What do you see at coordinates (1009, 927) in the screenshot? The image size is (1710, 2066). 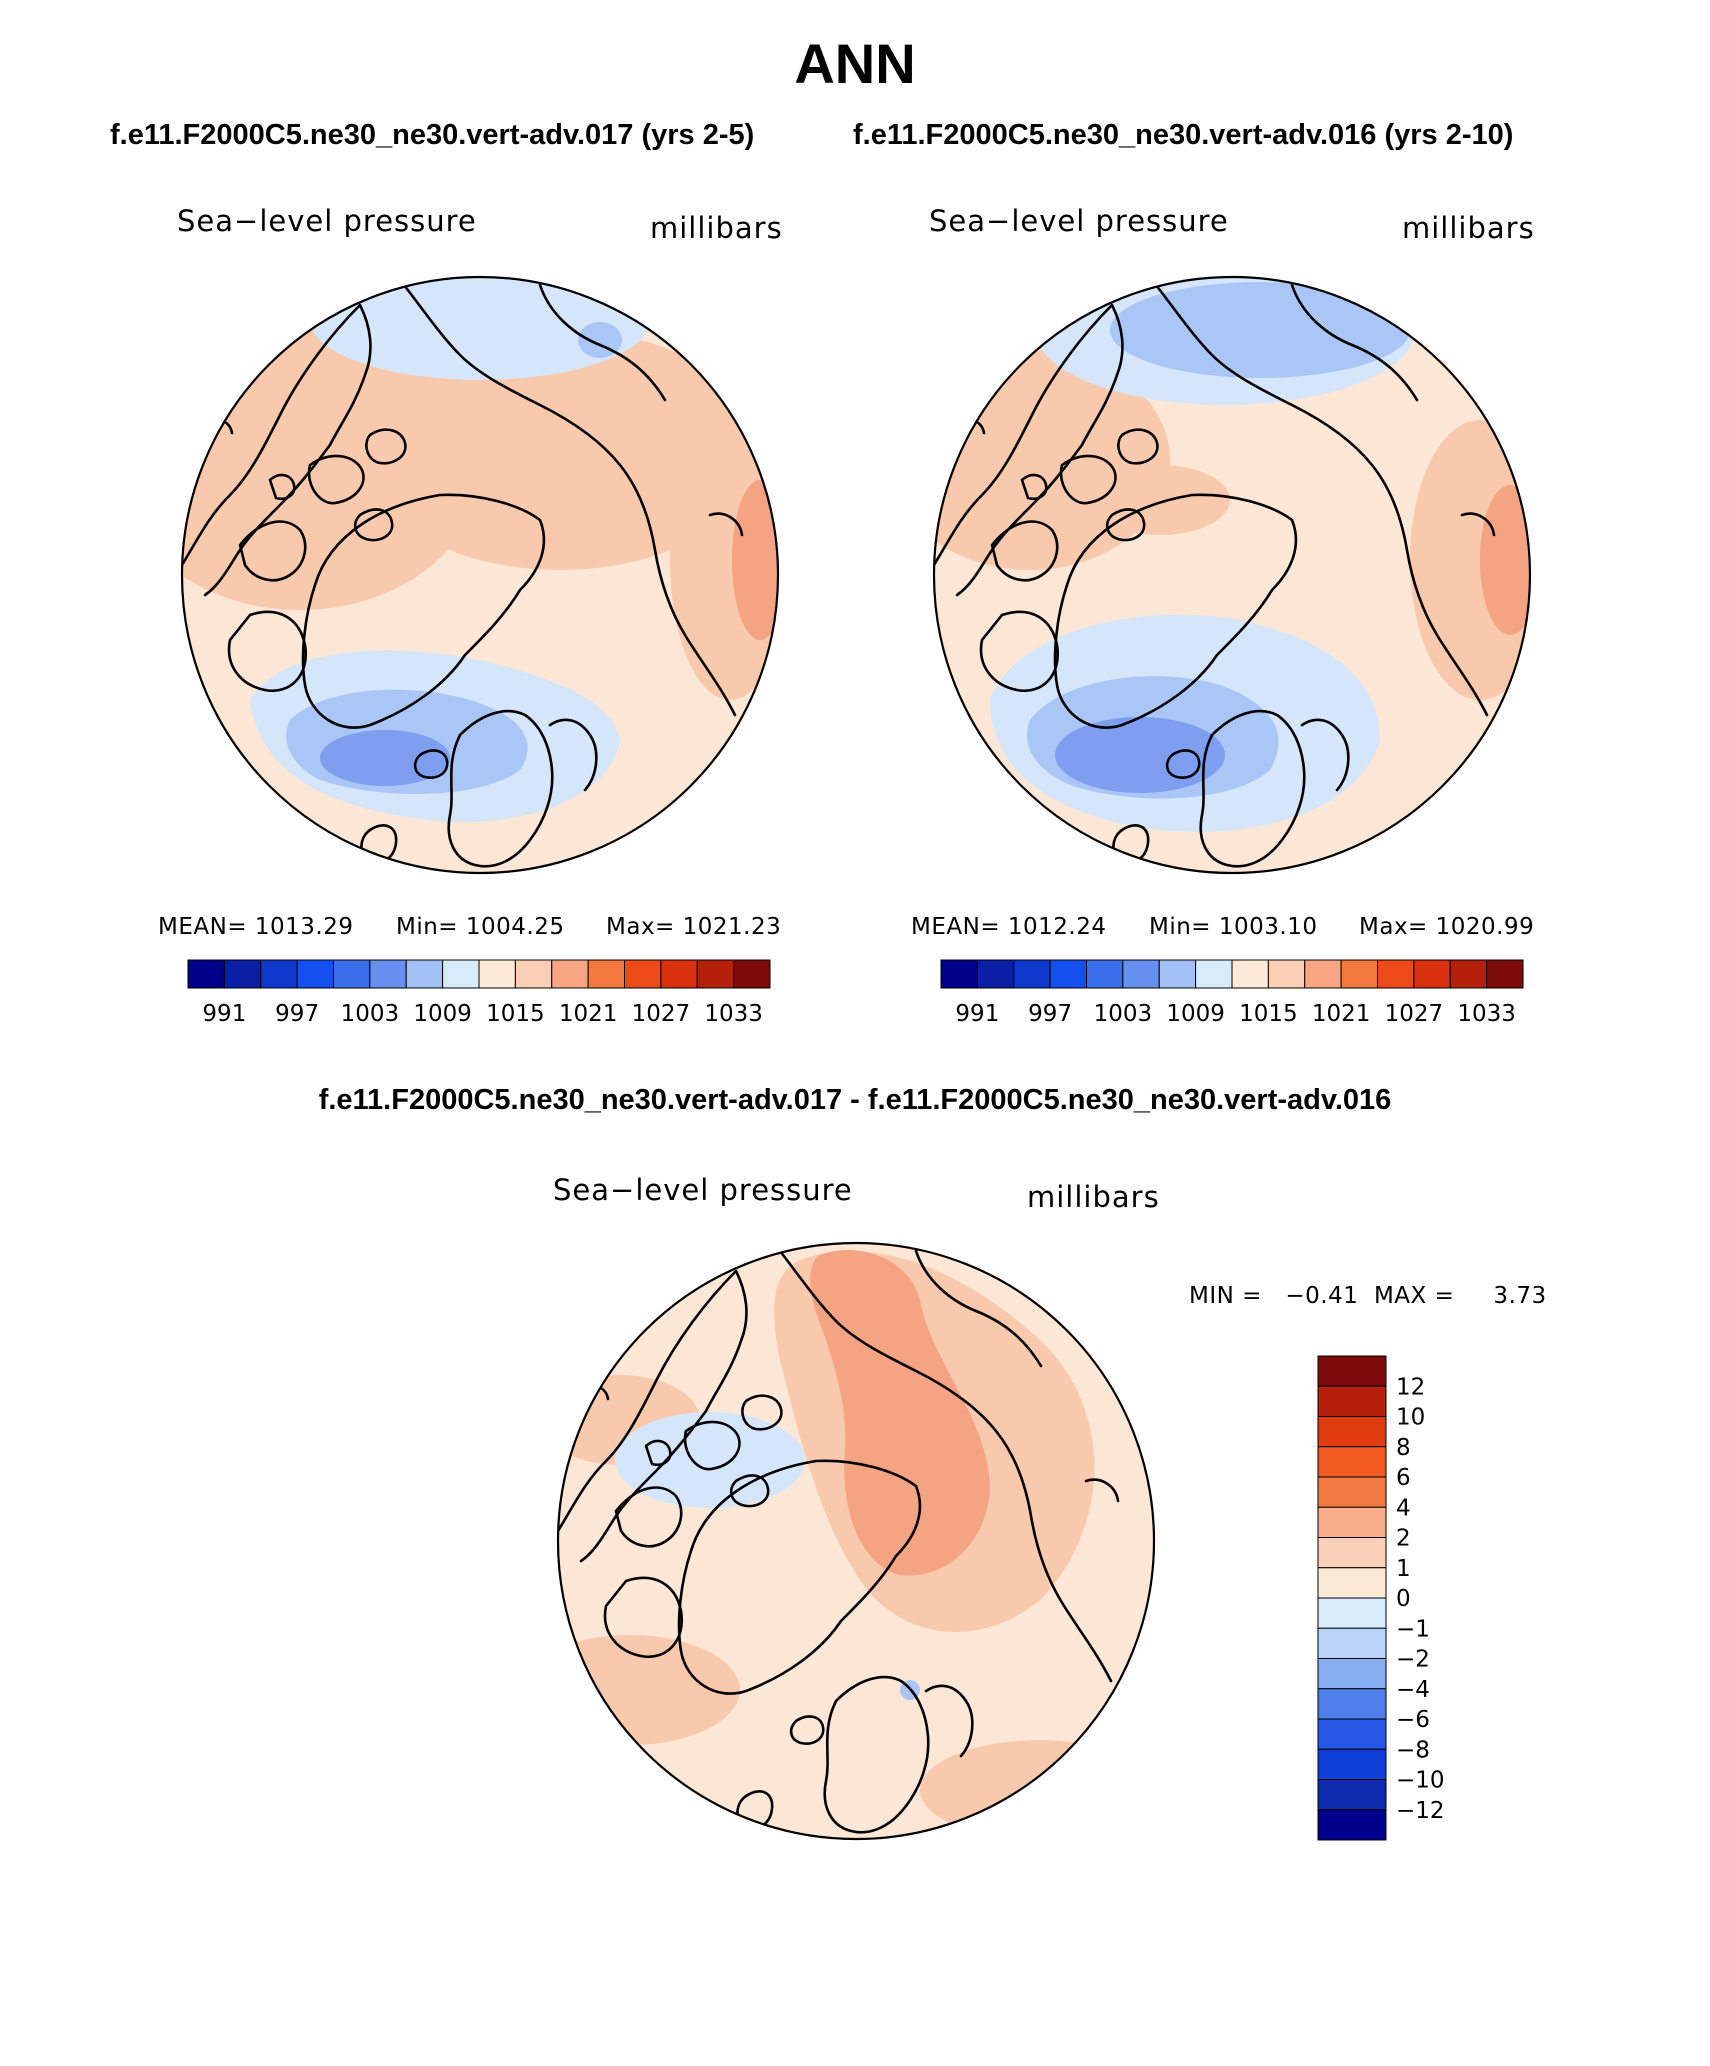 I see `panel-right-mean: MEAN= 1012.24` at bounding box center [1009, 927].